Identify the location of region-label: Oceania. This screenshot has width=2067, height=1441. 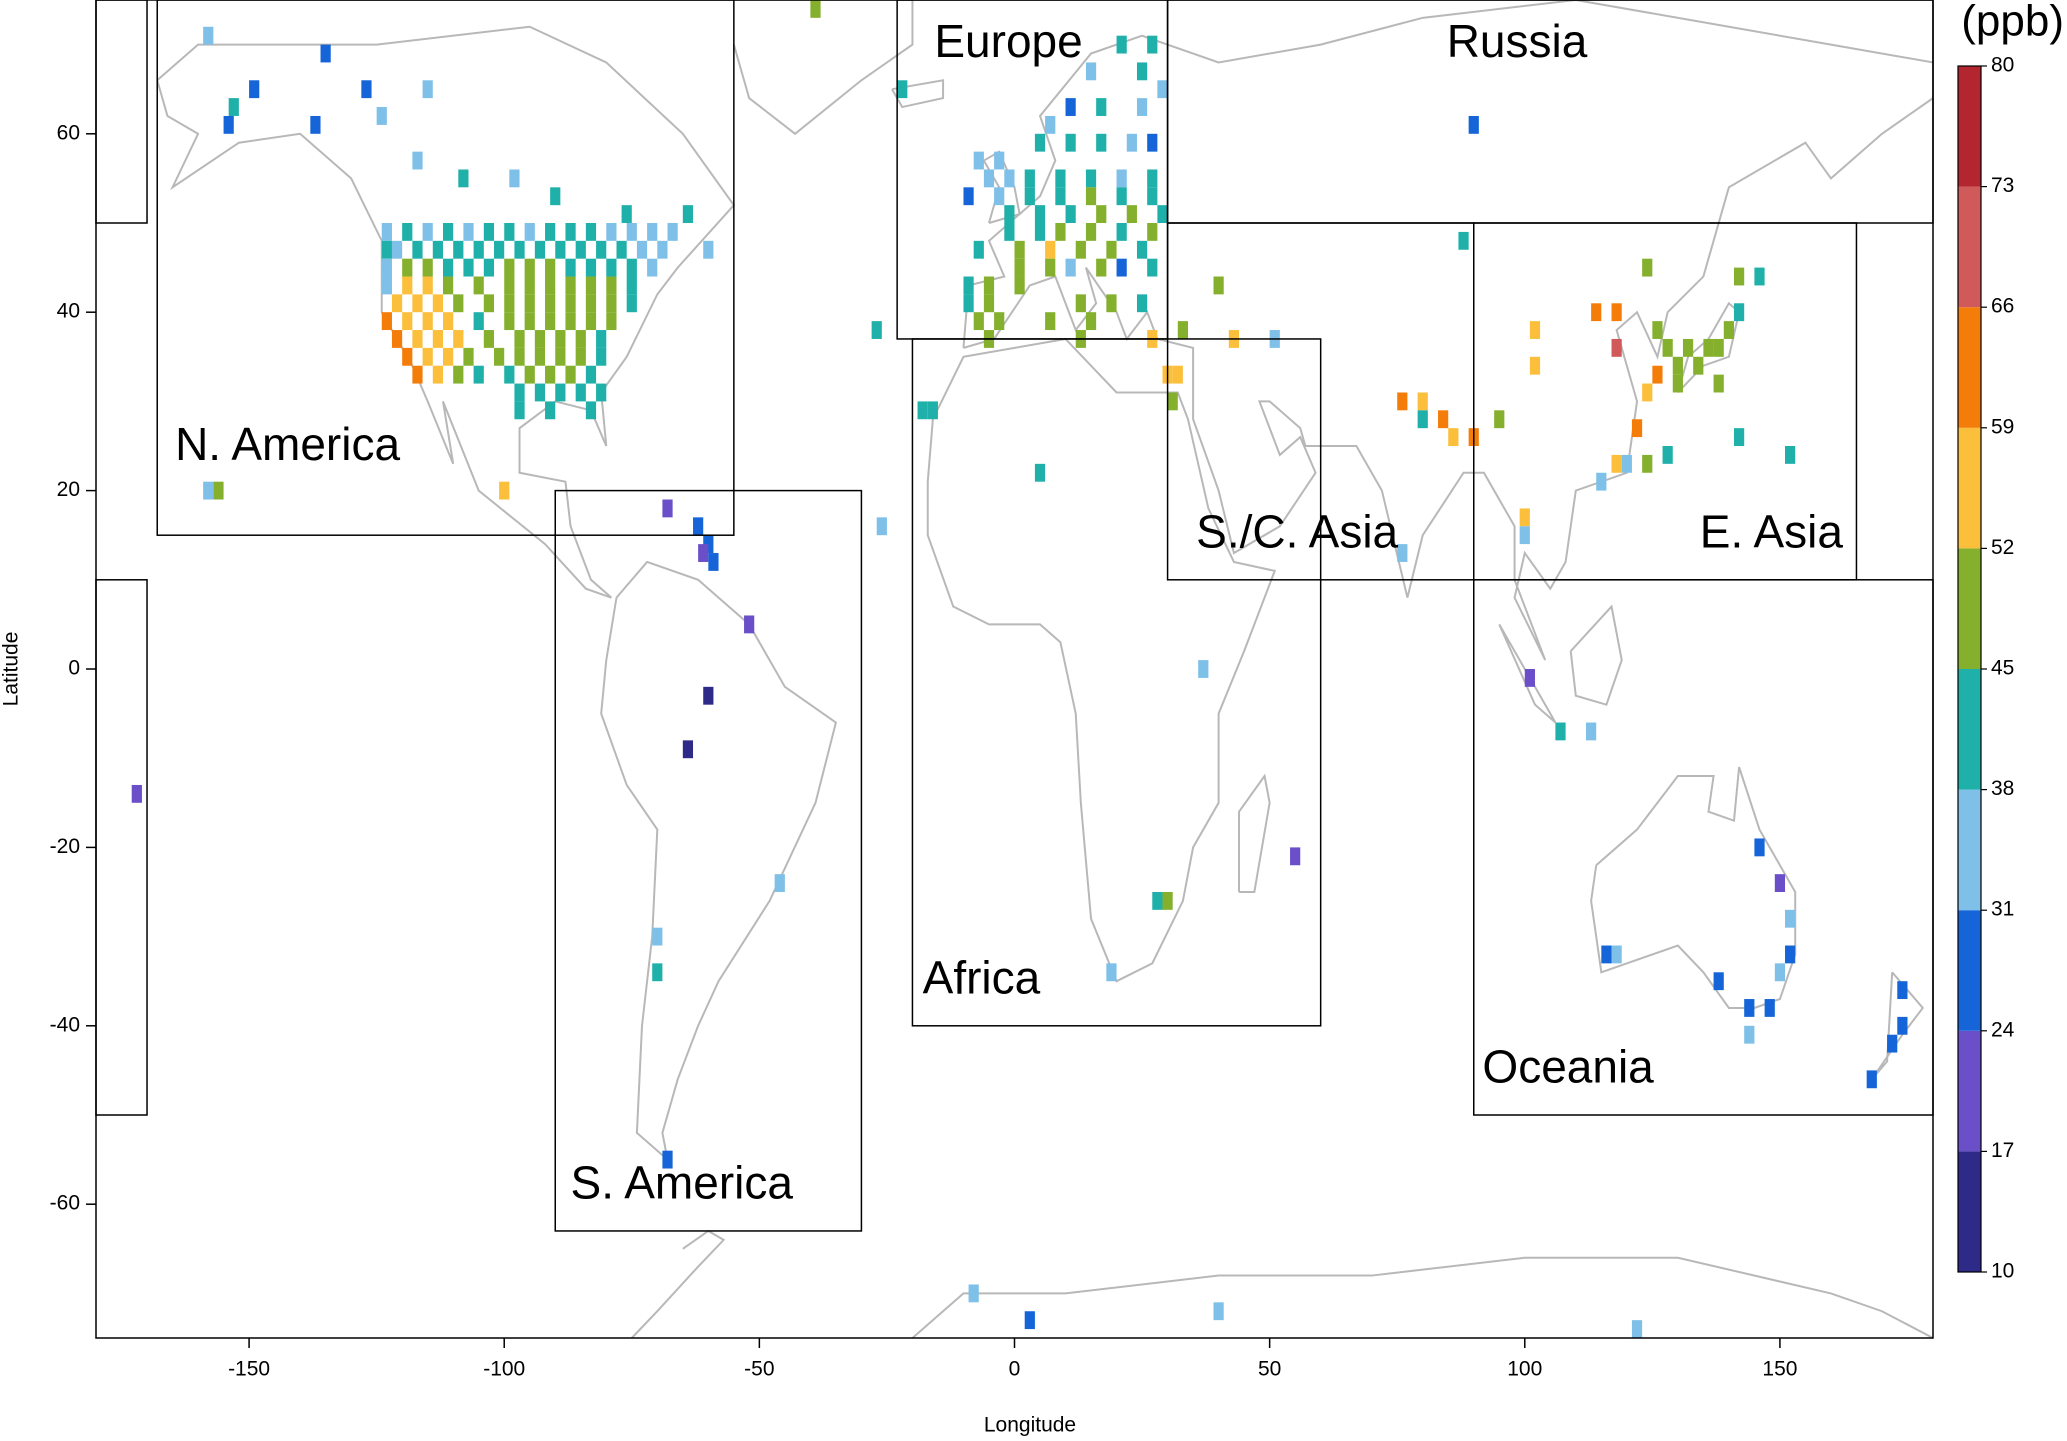
(1568, 1067).